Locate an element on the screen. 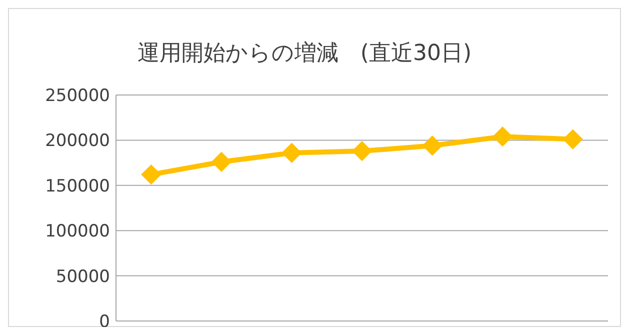 This screenshot has width=629, height=335. y-tick-label: 50000 is located at coordinates (83, 276).